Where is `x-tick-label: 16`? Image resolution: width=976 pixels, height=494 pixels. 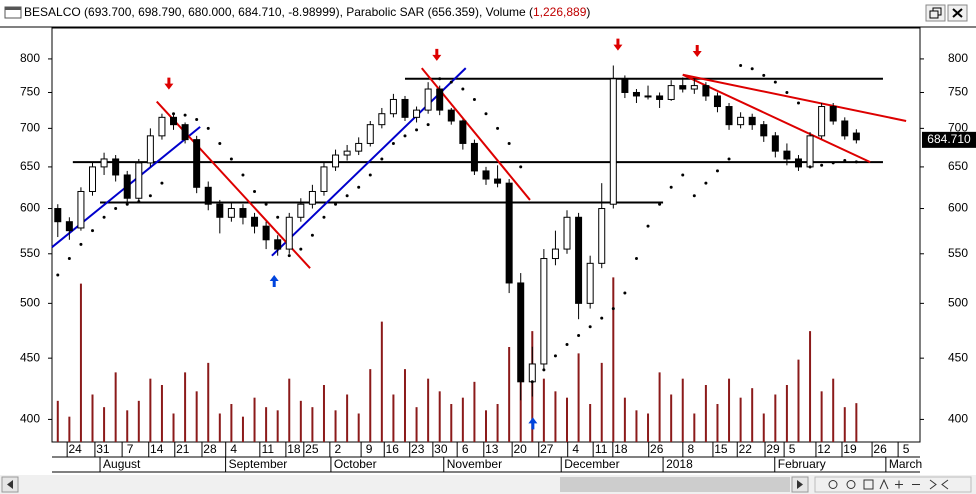
x-tick-label: 16 is located at coordinates (393, 449).